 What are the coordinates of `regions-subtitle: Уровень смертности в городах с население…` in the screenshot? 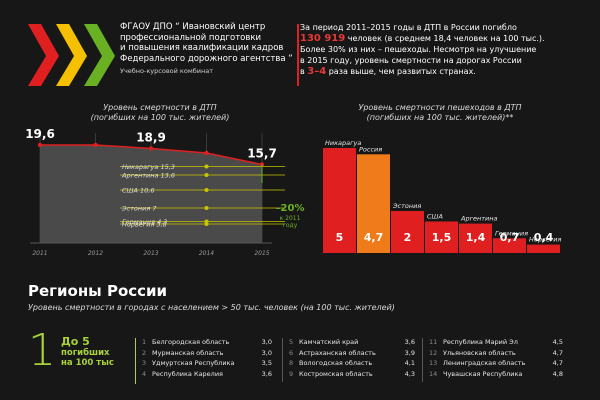 It's located at (211, 307).